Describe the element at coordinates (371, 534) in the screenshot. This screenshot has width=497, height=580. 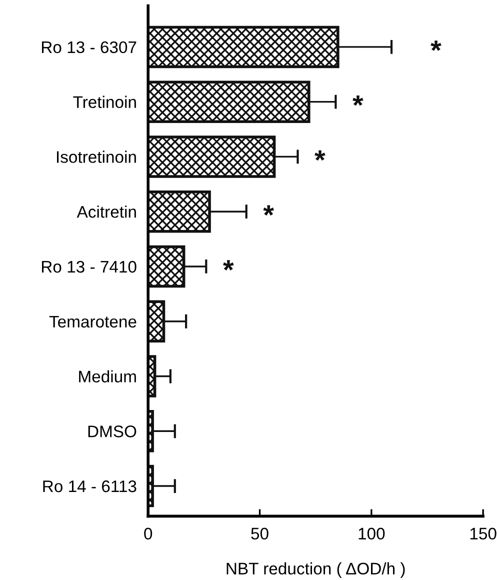
I see `x-tick-label: 100` at that location.